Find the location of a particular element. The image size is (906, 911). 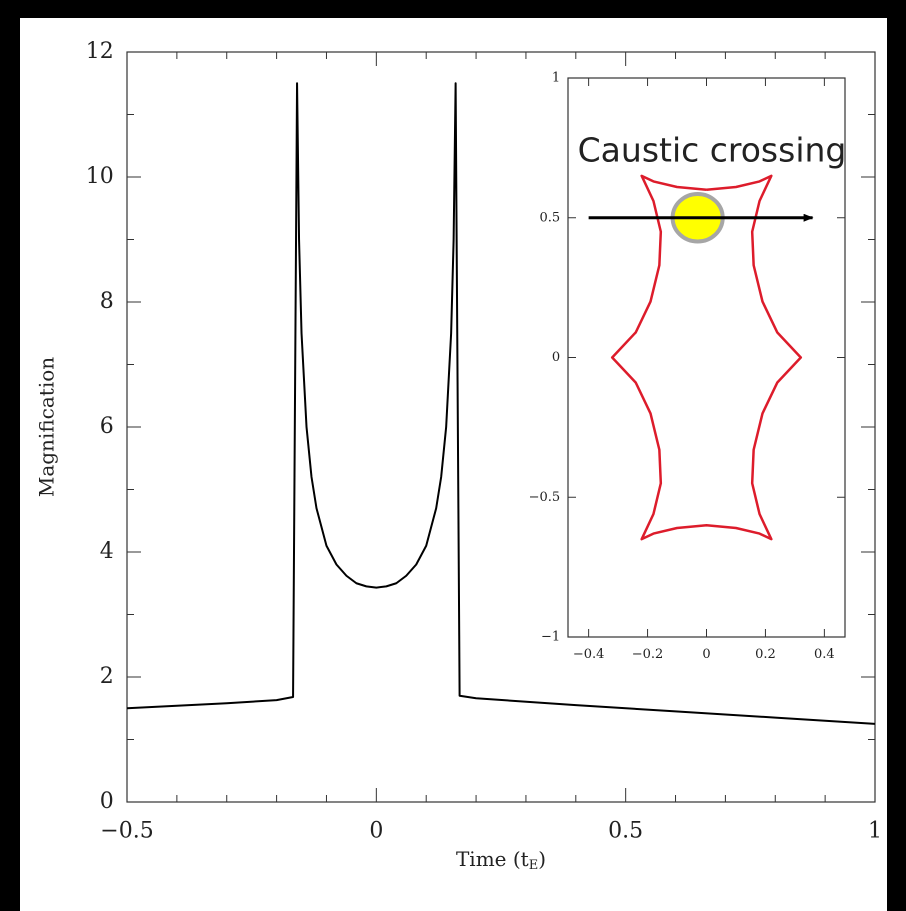

x-axis-label-part: E is located at coordinates (534, 865).